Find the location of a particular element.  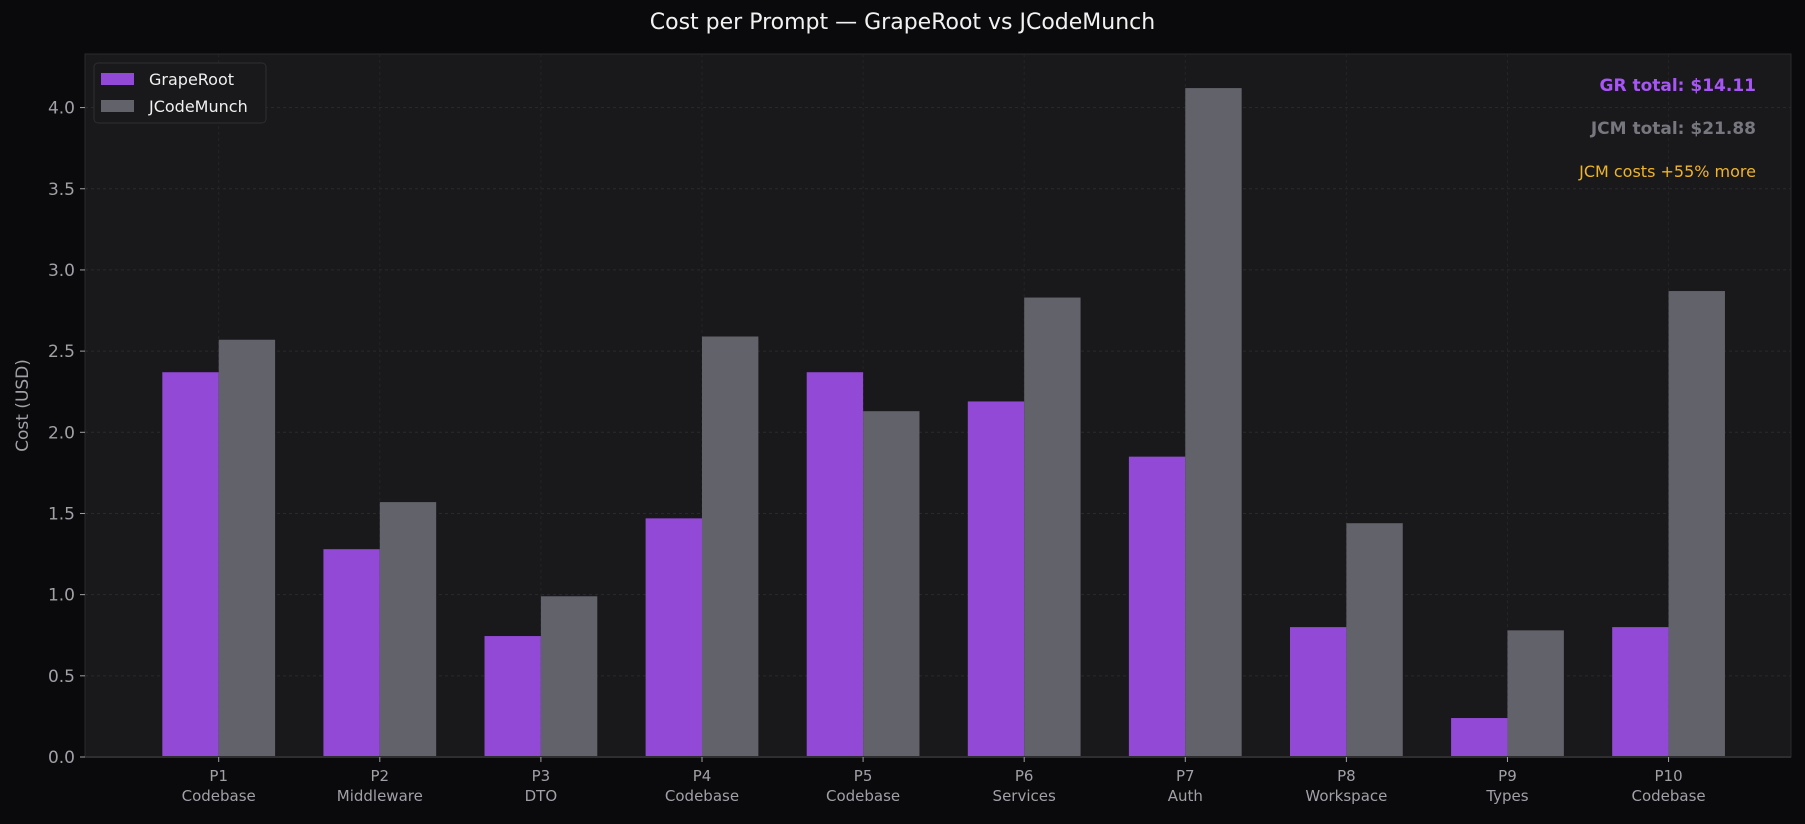

bar-graperoot-p8 is located at coordinates (1318, 692).